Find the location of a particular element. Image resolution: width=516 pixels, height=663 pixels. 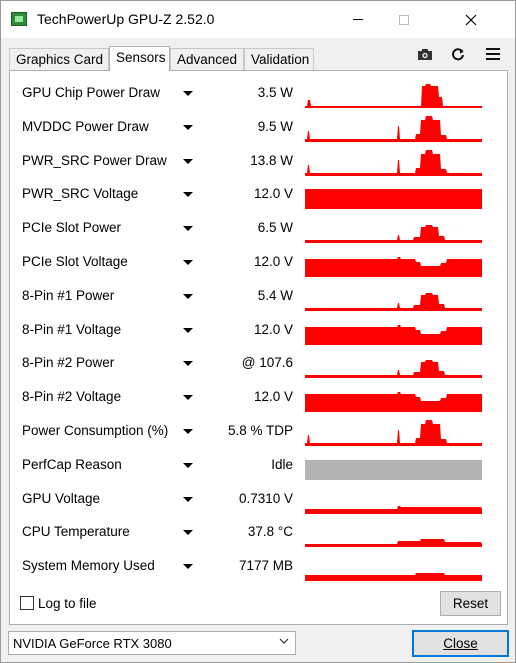

minimize-button is located at coordinates (358, 19).